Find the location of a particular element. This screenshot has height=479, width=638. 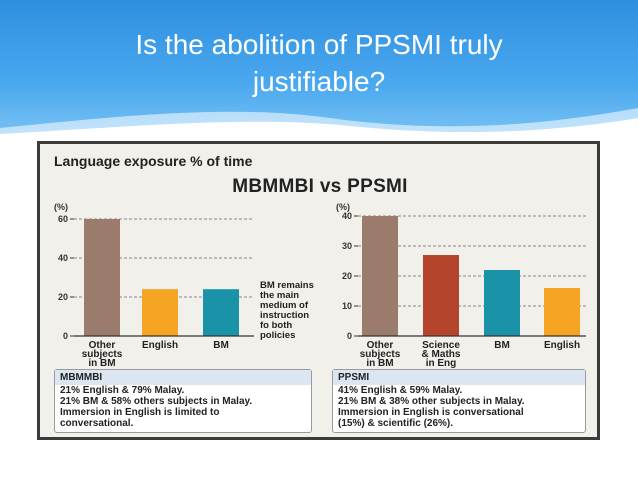

category-label-line: & Maths is located at coordinates (441, 354).